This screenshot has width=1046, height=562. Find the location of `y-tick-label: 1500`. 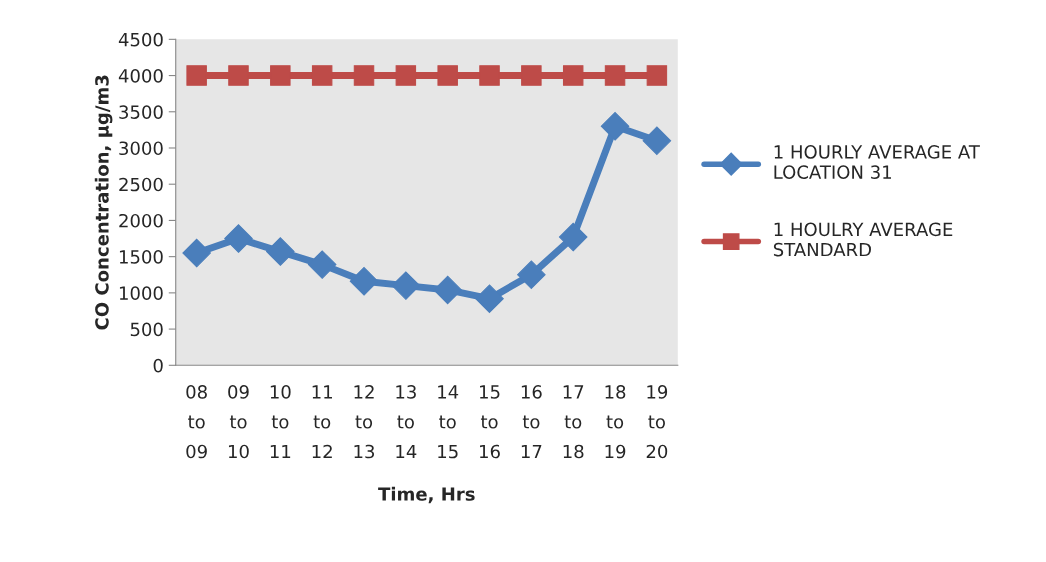

y-tick-label: 1500 is located at coordinates (141, 257).